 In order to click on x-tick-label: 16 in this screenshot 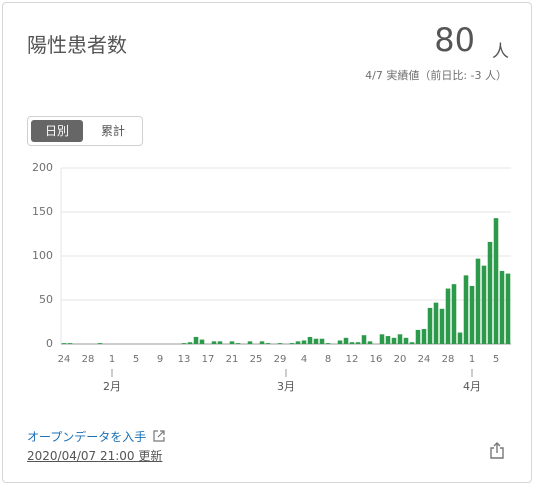, I will do `click(376, 359)`.